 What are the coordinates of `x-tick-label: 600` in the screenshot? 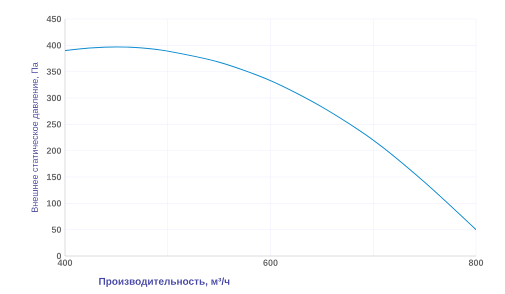 It's located at (270, 263).